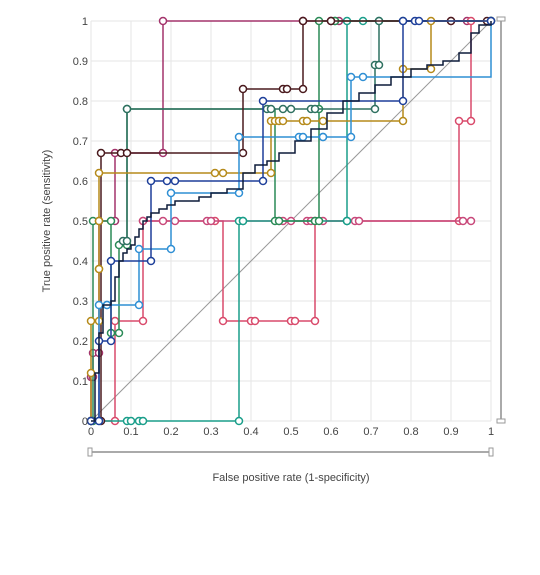 The image size is (540, 575). I want to click on y-tick-label: 0.5, so click(80, 222).